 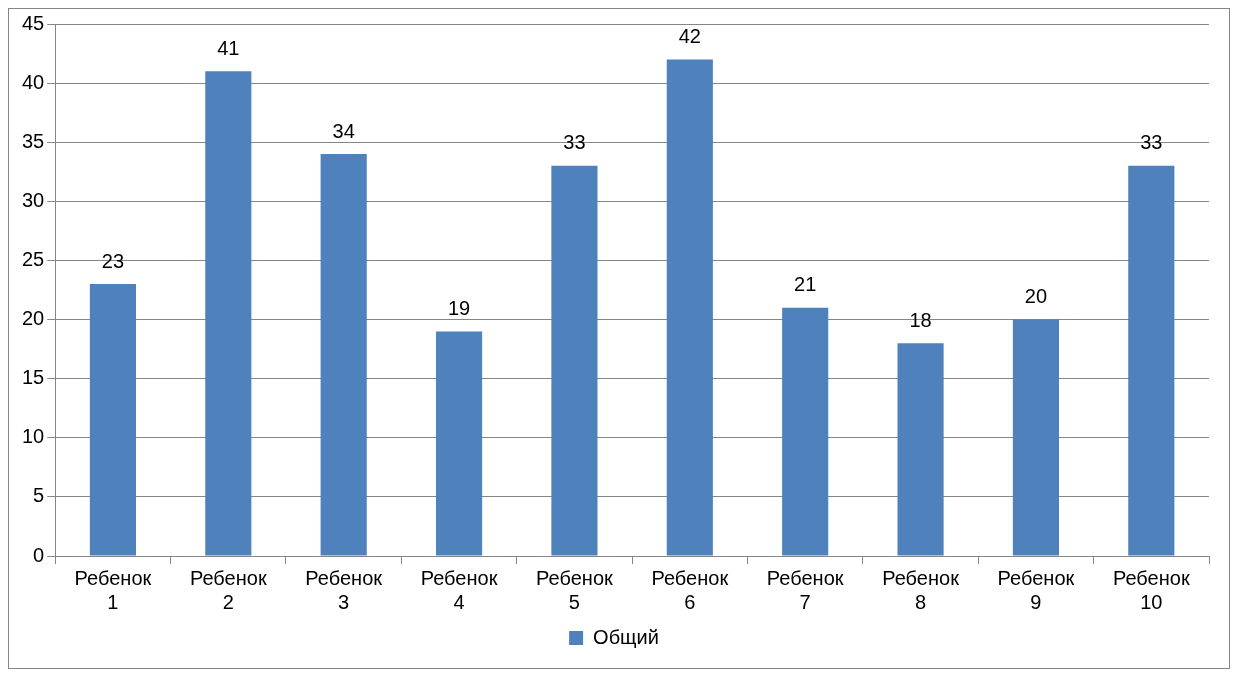 What do you see at coordinates (459, 589) in the screenshot?
I see `x-tick-label: Ребенок 4` at bounding box center [459, 589].